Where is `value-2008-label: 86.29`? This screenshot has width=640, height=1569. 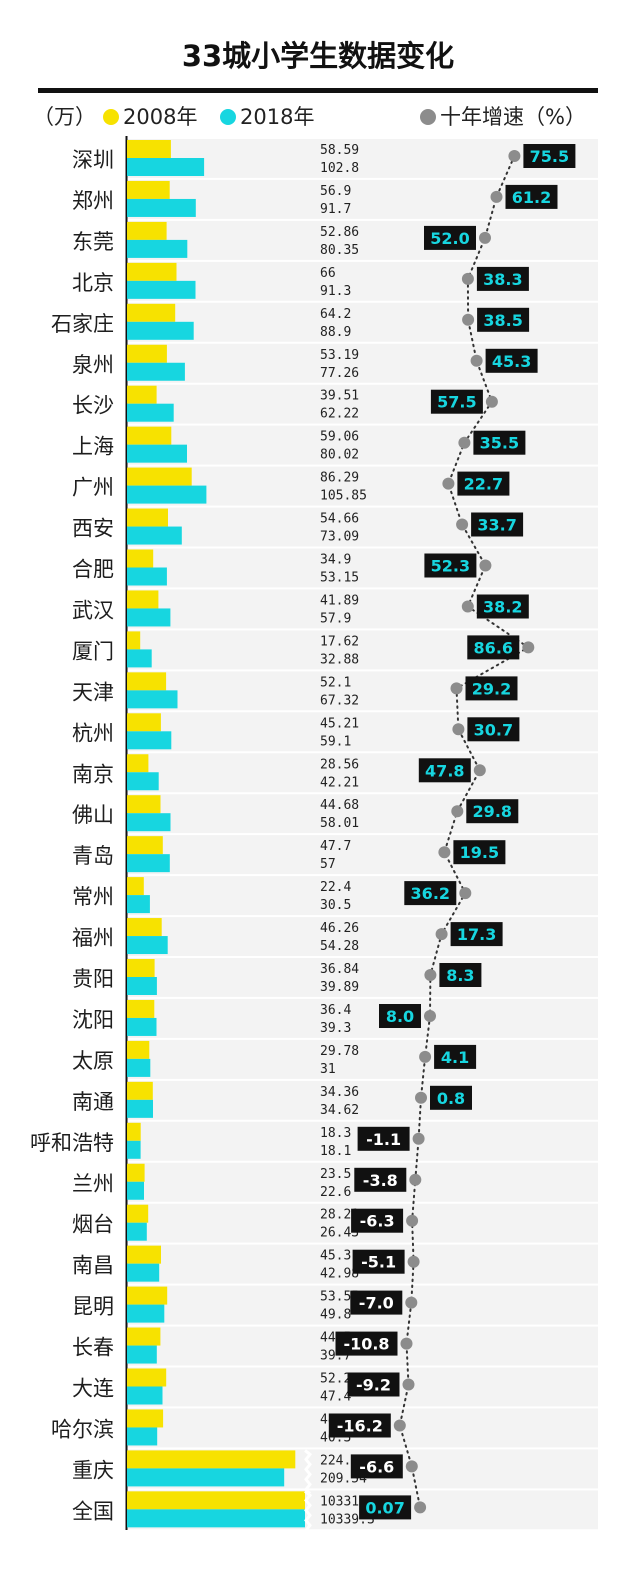 value-2008-label: 86.29 is located at coordinates (339, 478).